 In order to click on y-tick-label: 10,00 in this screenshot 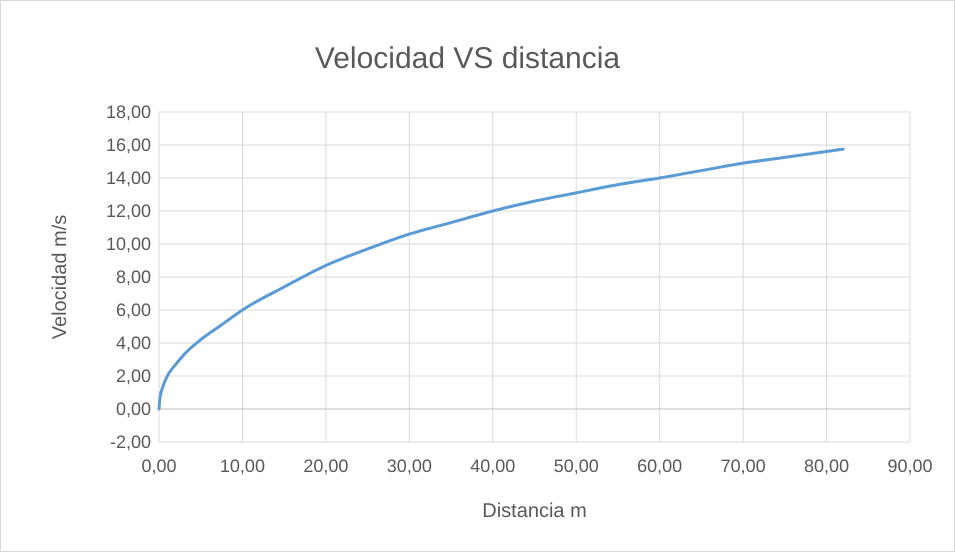, I will do `click(128, 244)`.